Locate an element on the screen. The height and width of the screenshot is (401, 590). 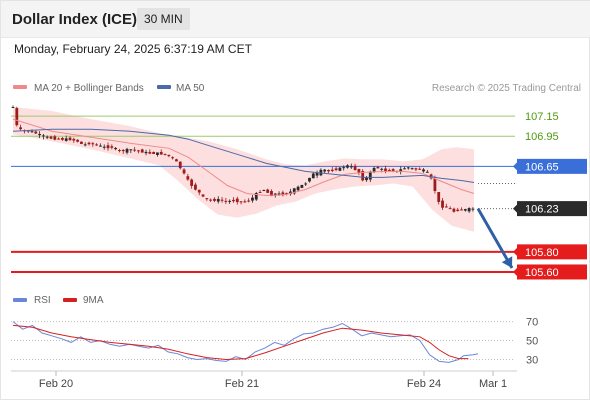
rsi-legend-swatch is located at coordinates (20, 300).